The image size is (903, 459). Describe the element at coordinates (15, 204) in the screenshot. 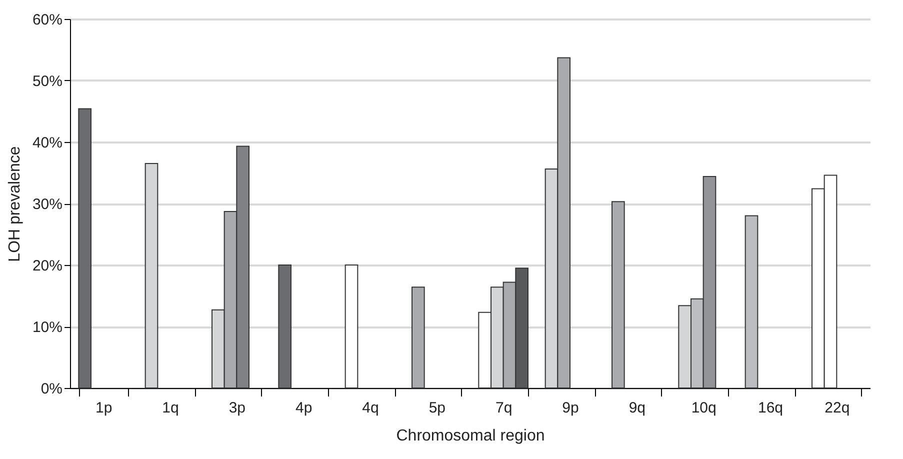

I see `y-axis-title: LOH prevalence` at that location.